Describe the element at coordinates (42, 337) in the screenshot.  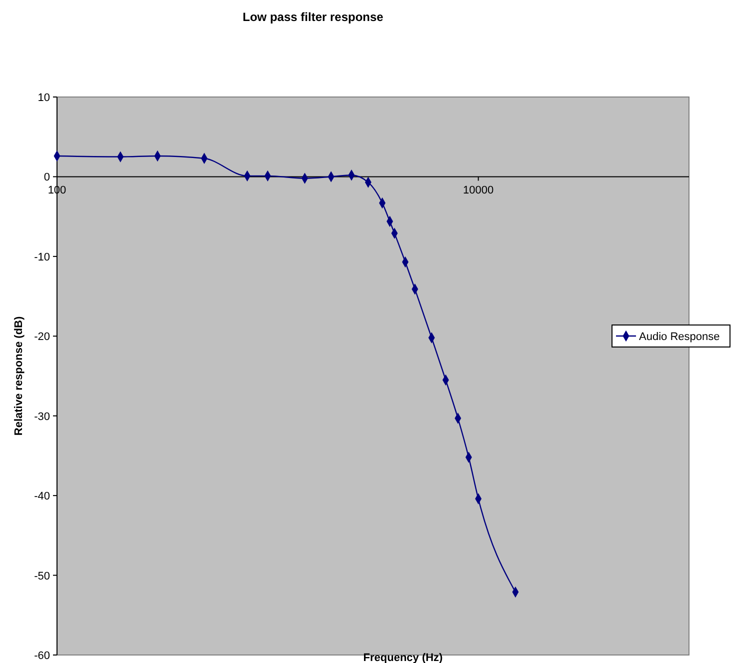
I see `y-tick-label: -20` at that location.